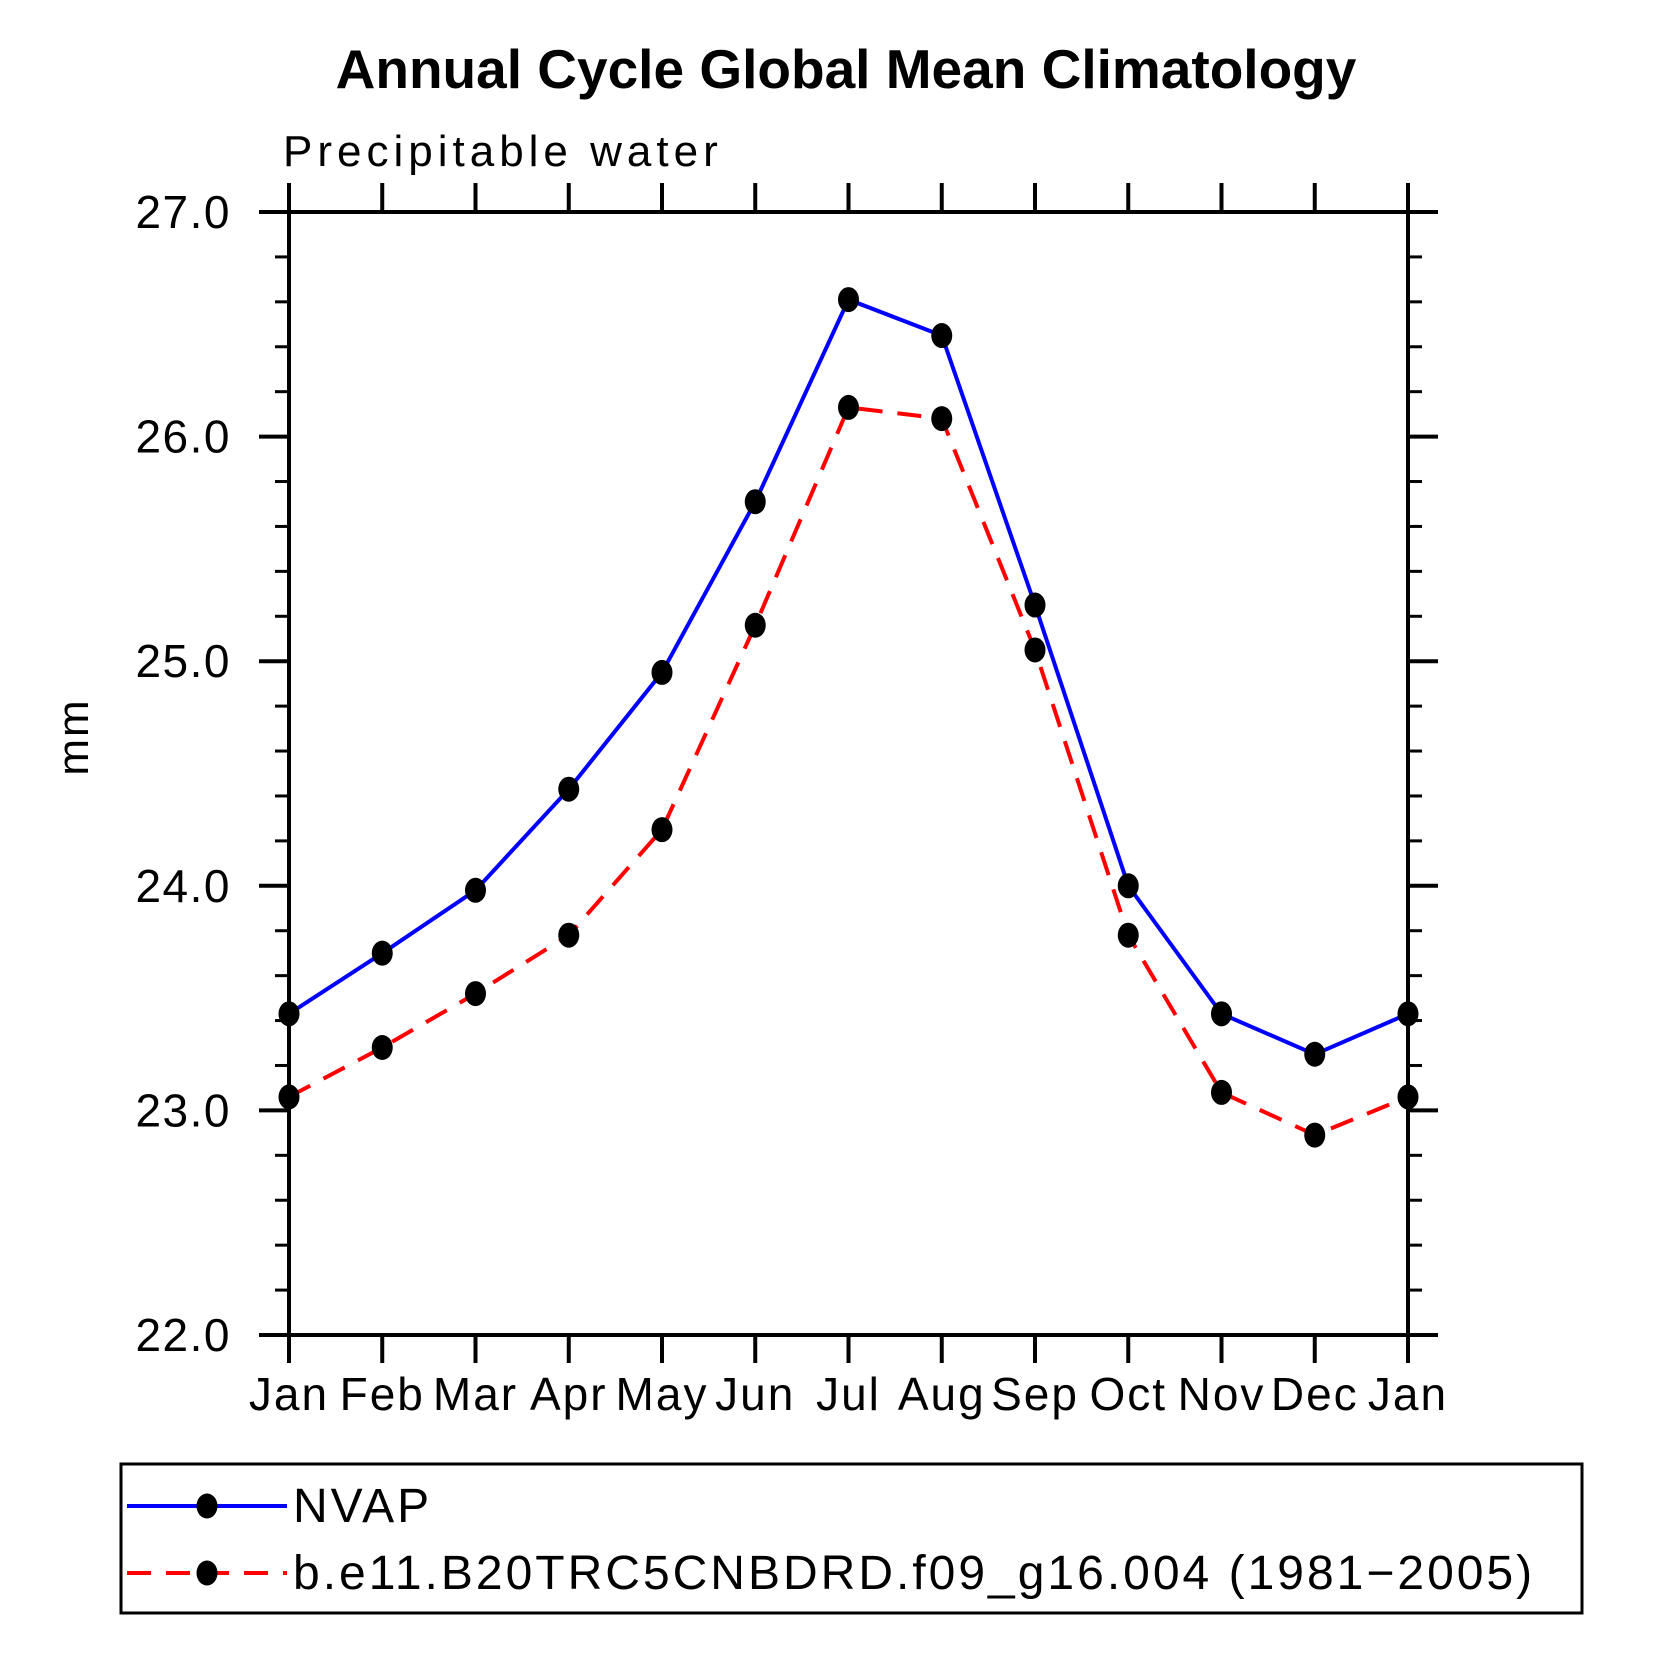 This screenshot has width=1653, height=1653. Describe the element at coordinates (183, 661) in the screenshot. I see `y-tick-label: 25.0` at that location.